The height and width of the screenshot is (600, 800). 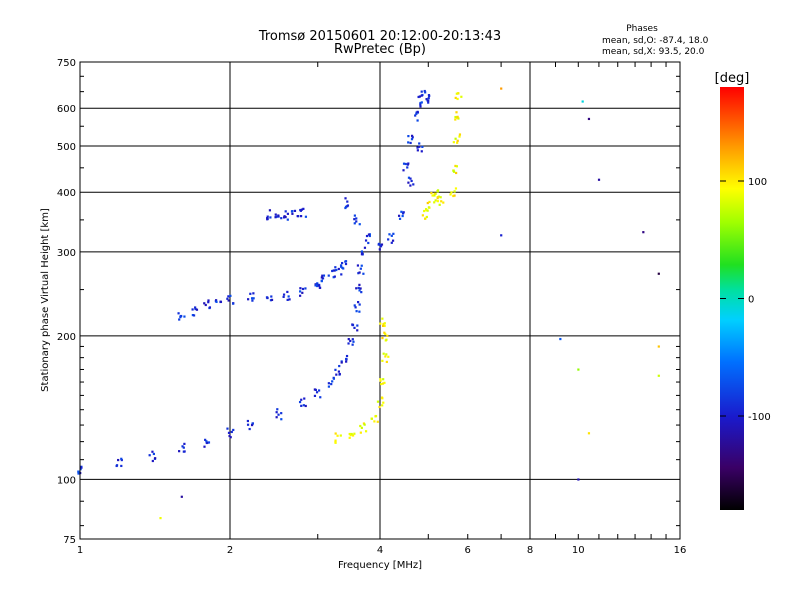 I want to click on y-tick-label-0: 75, so click(x=69, y=540).